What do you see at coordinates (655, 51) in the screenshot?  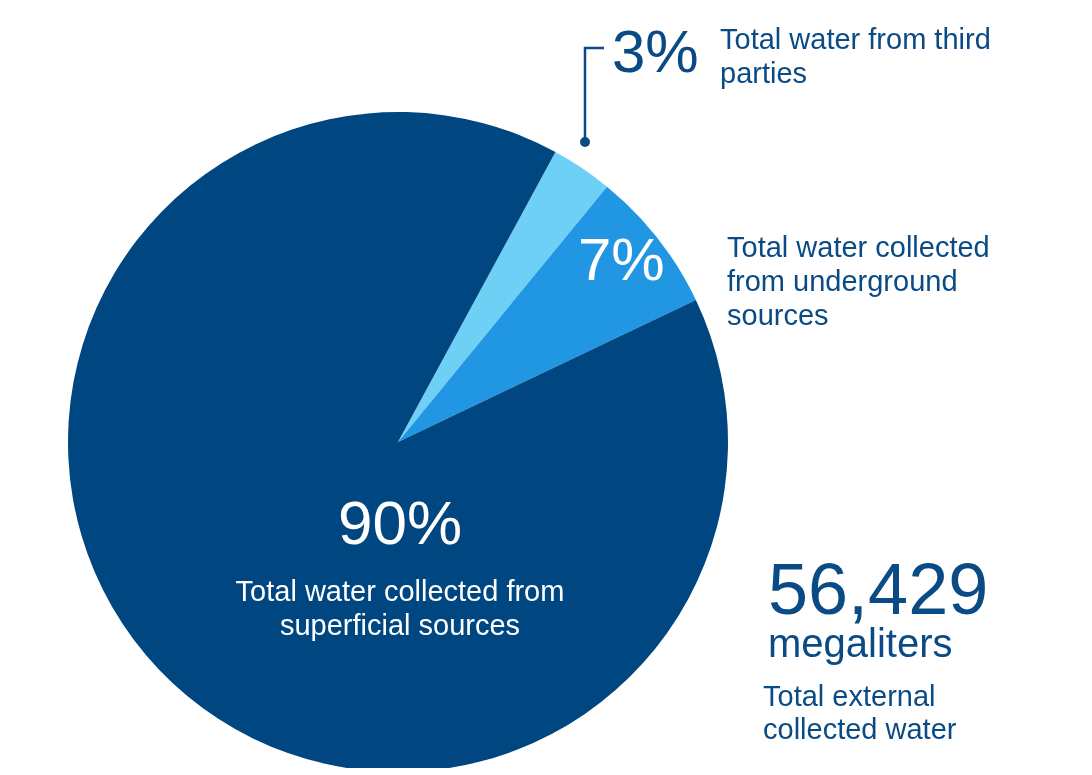 I see `data-label: 3%` at bounding box center [655, 51].